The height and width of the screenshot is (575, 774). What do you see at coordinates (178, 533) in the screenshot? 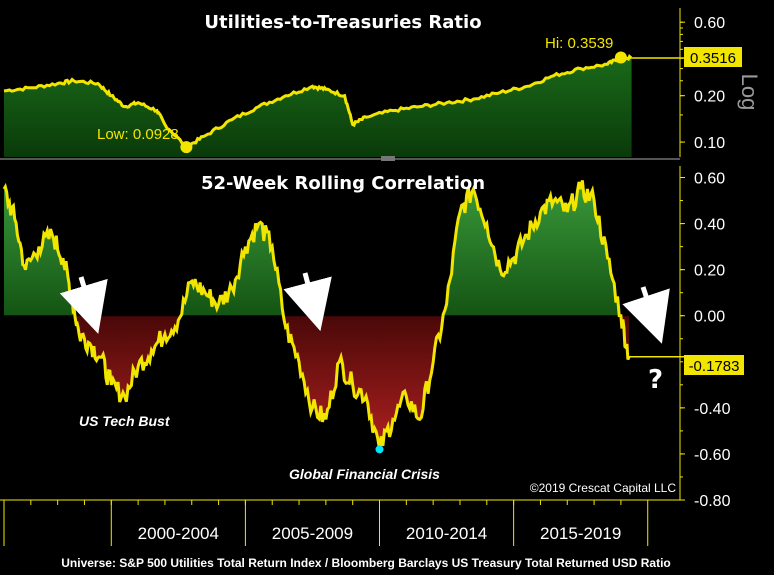
I see `x-axis-label: 2000-2004` at bounding box center [178, 533].